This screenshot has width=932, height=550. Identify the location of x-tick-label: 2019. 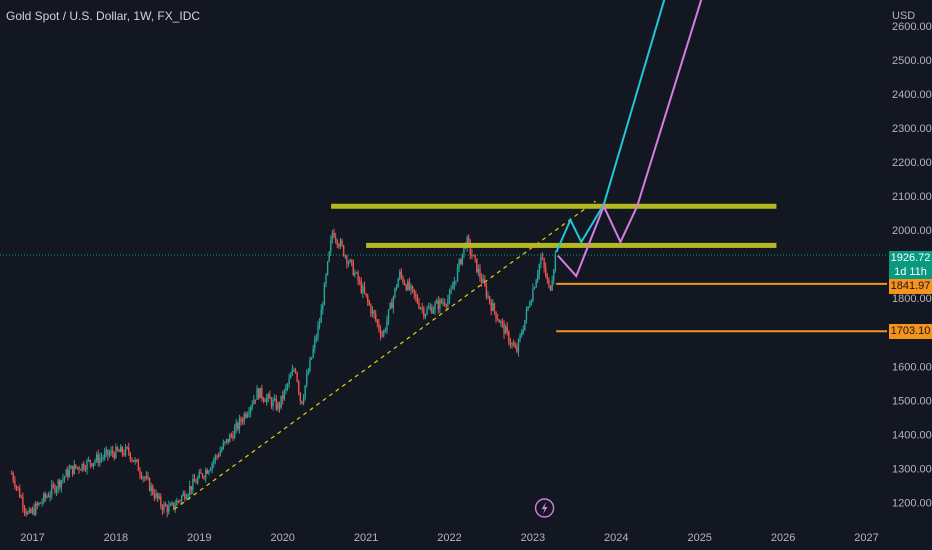
(199, 538).